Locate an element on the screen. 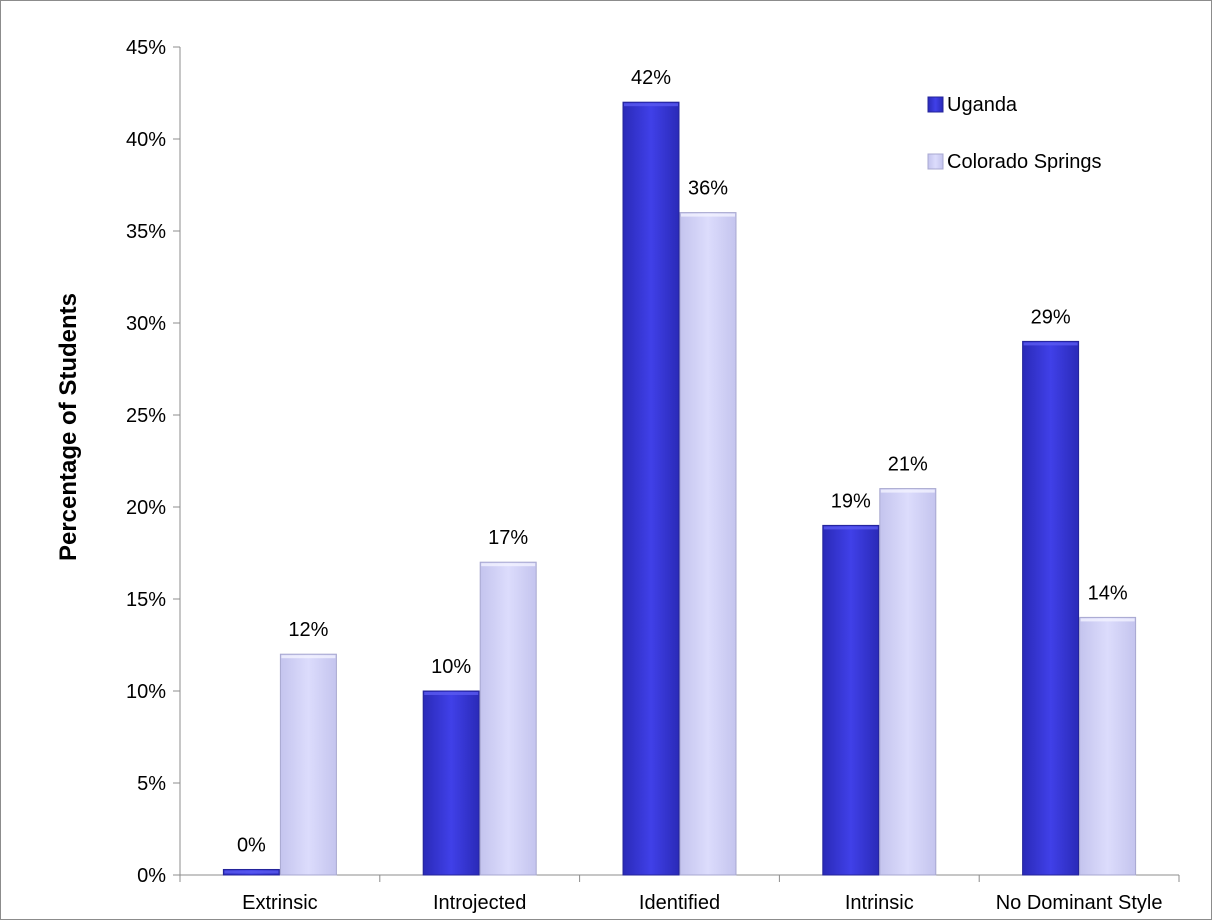  y-tick-label: 5% is located at coordinates (151, 784).